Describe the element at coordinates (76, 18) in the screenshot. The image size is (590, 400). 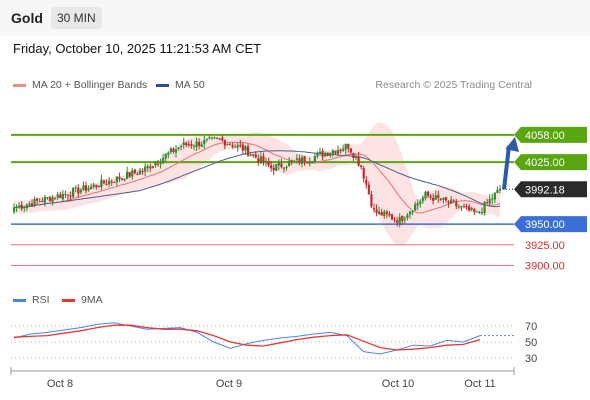
I see `timeframe-badge: 30 MIN` at that location.